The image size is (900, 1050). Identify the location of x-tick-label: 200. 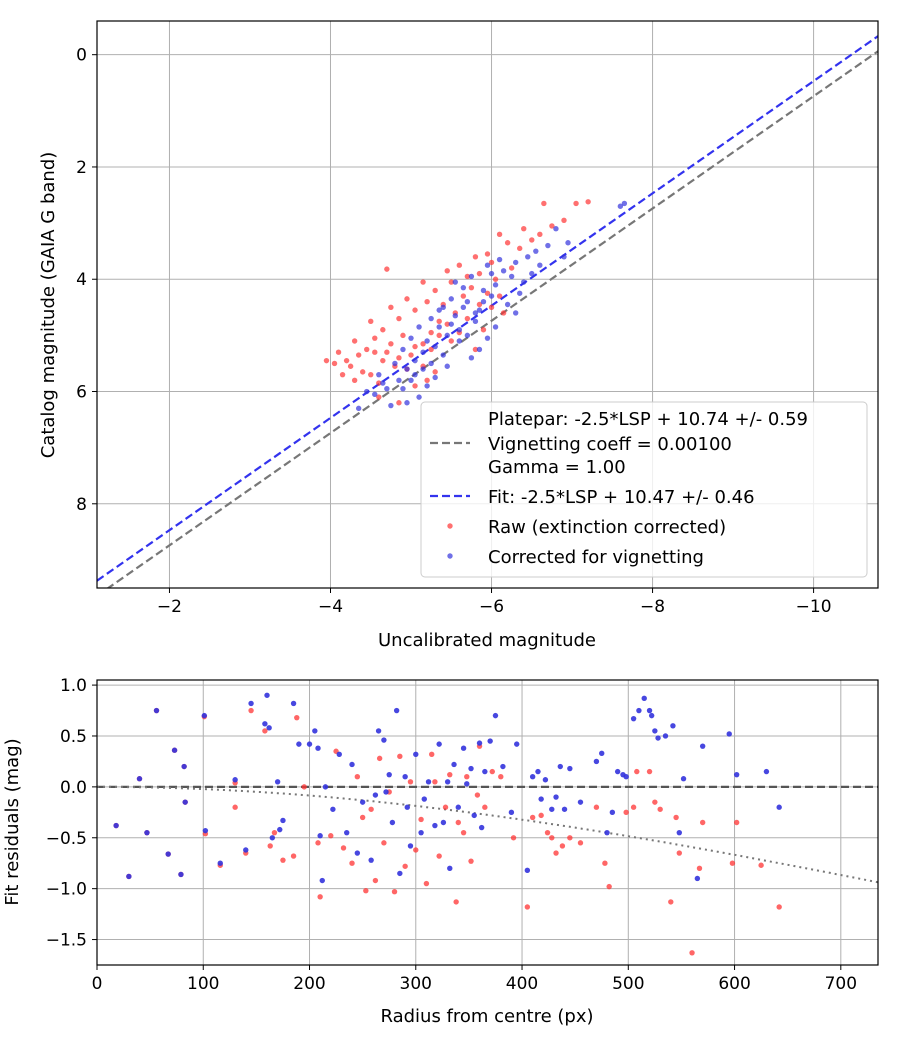
(309, 984).